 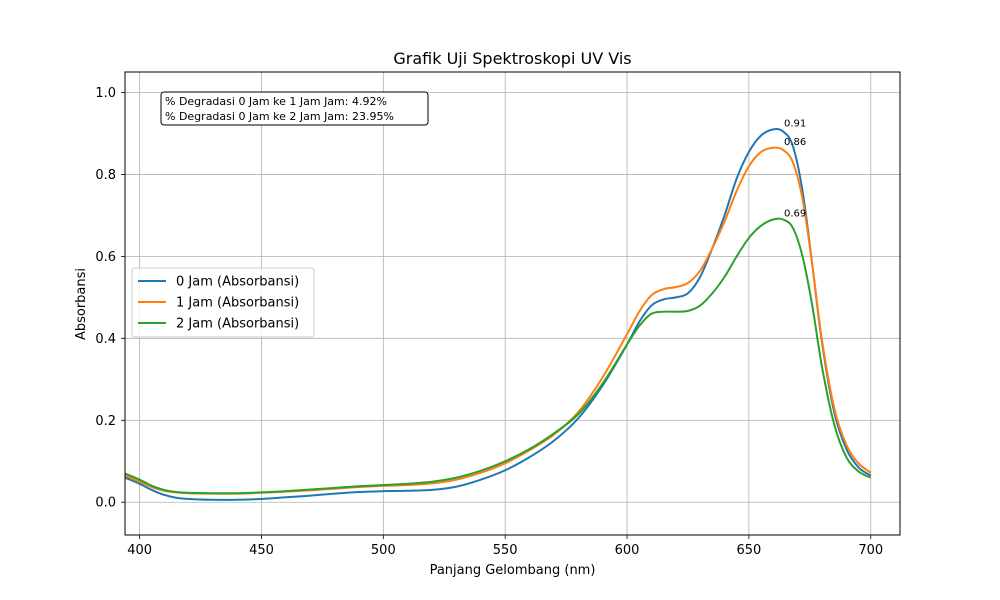 What do you see at coordinates (105, 503) in the screenshot?
I see `y-tick-label-0: 0.0` at bounding box center [105, 503].